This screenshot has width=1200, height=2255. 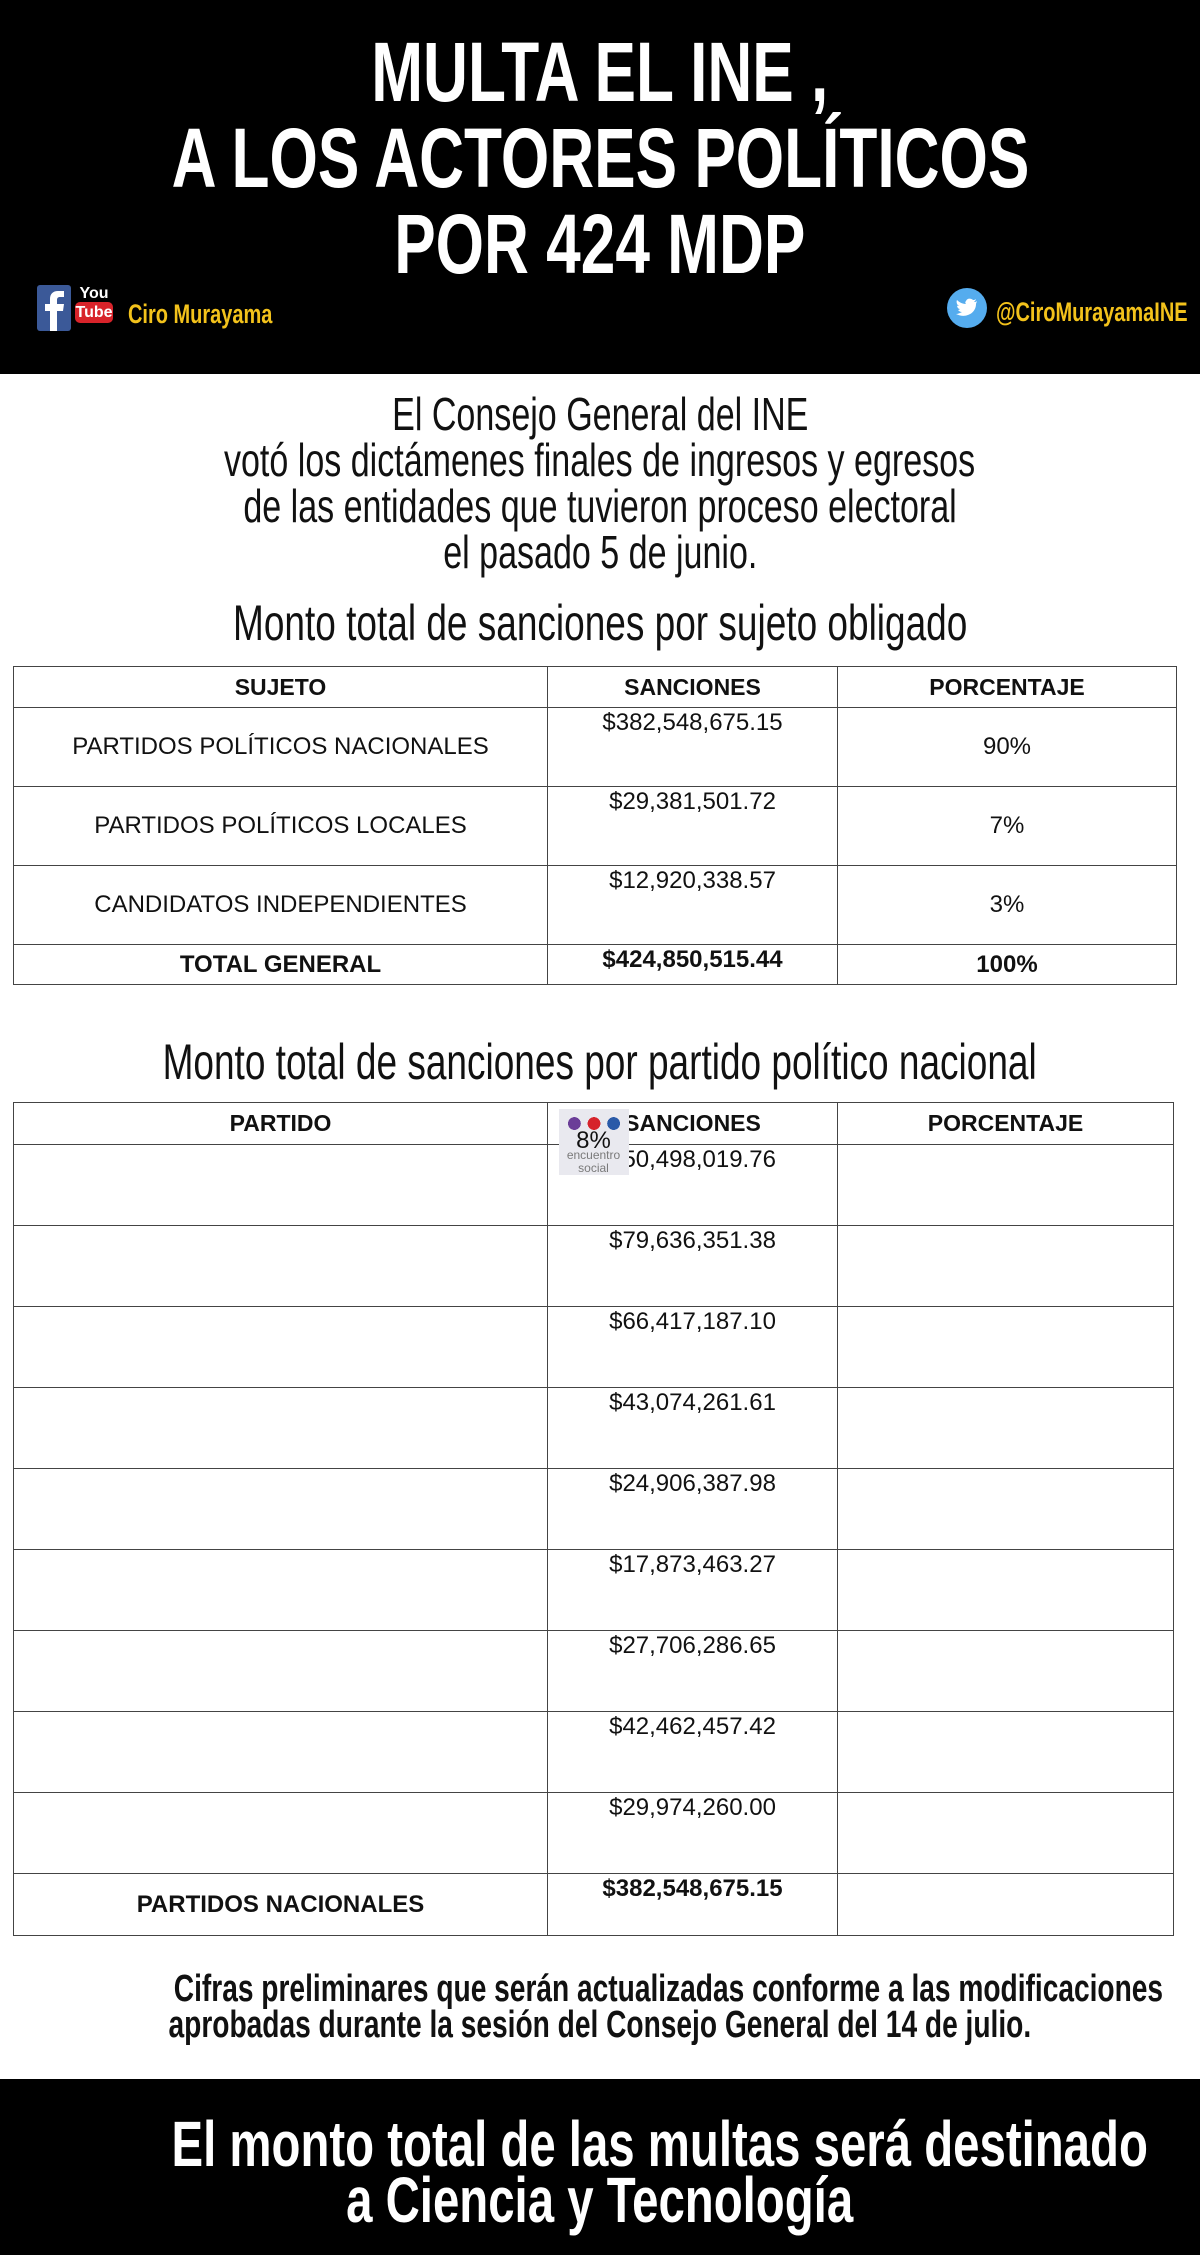 I want to click on amount-cell: $43,074,261.61, so click(x=692, y=1428).